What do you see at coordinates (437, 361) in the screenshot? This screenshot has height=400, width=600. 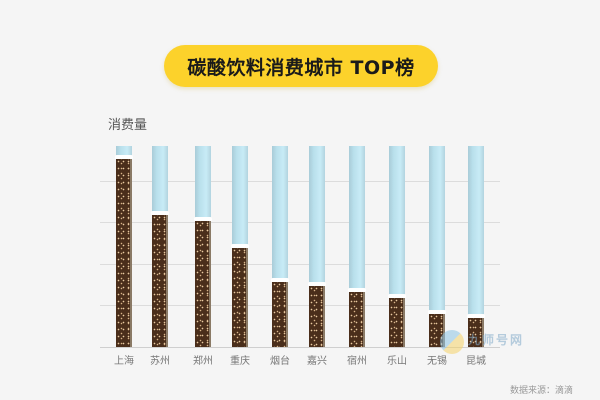 I see `x-tick-label: 无锡` at bounding box center [437, 361].